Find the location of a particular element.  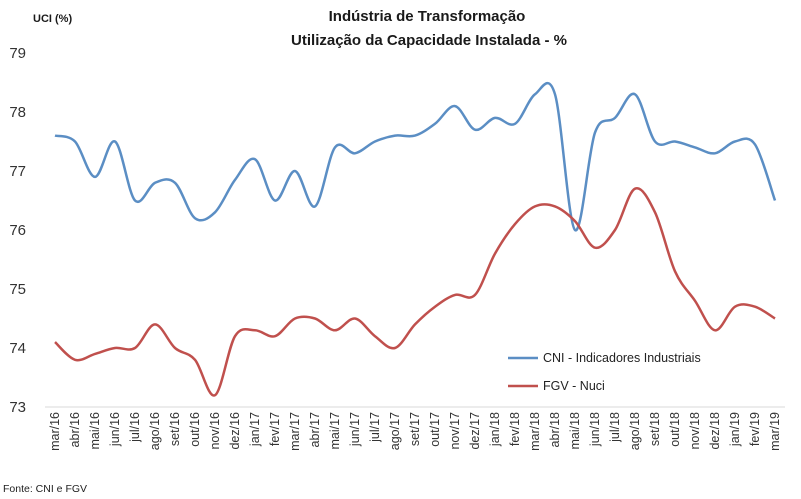

y-tick-label: 76 is located at coordinates (17, 230).